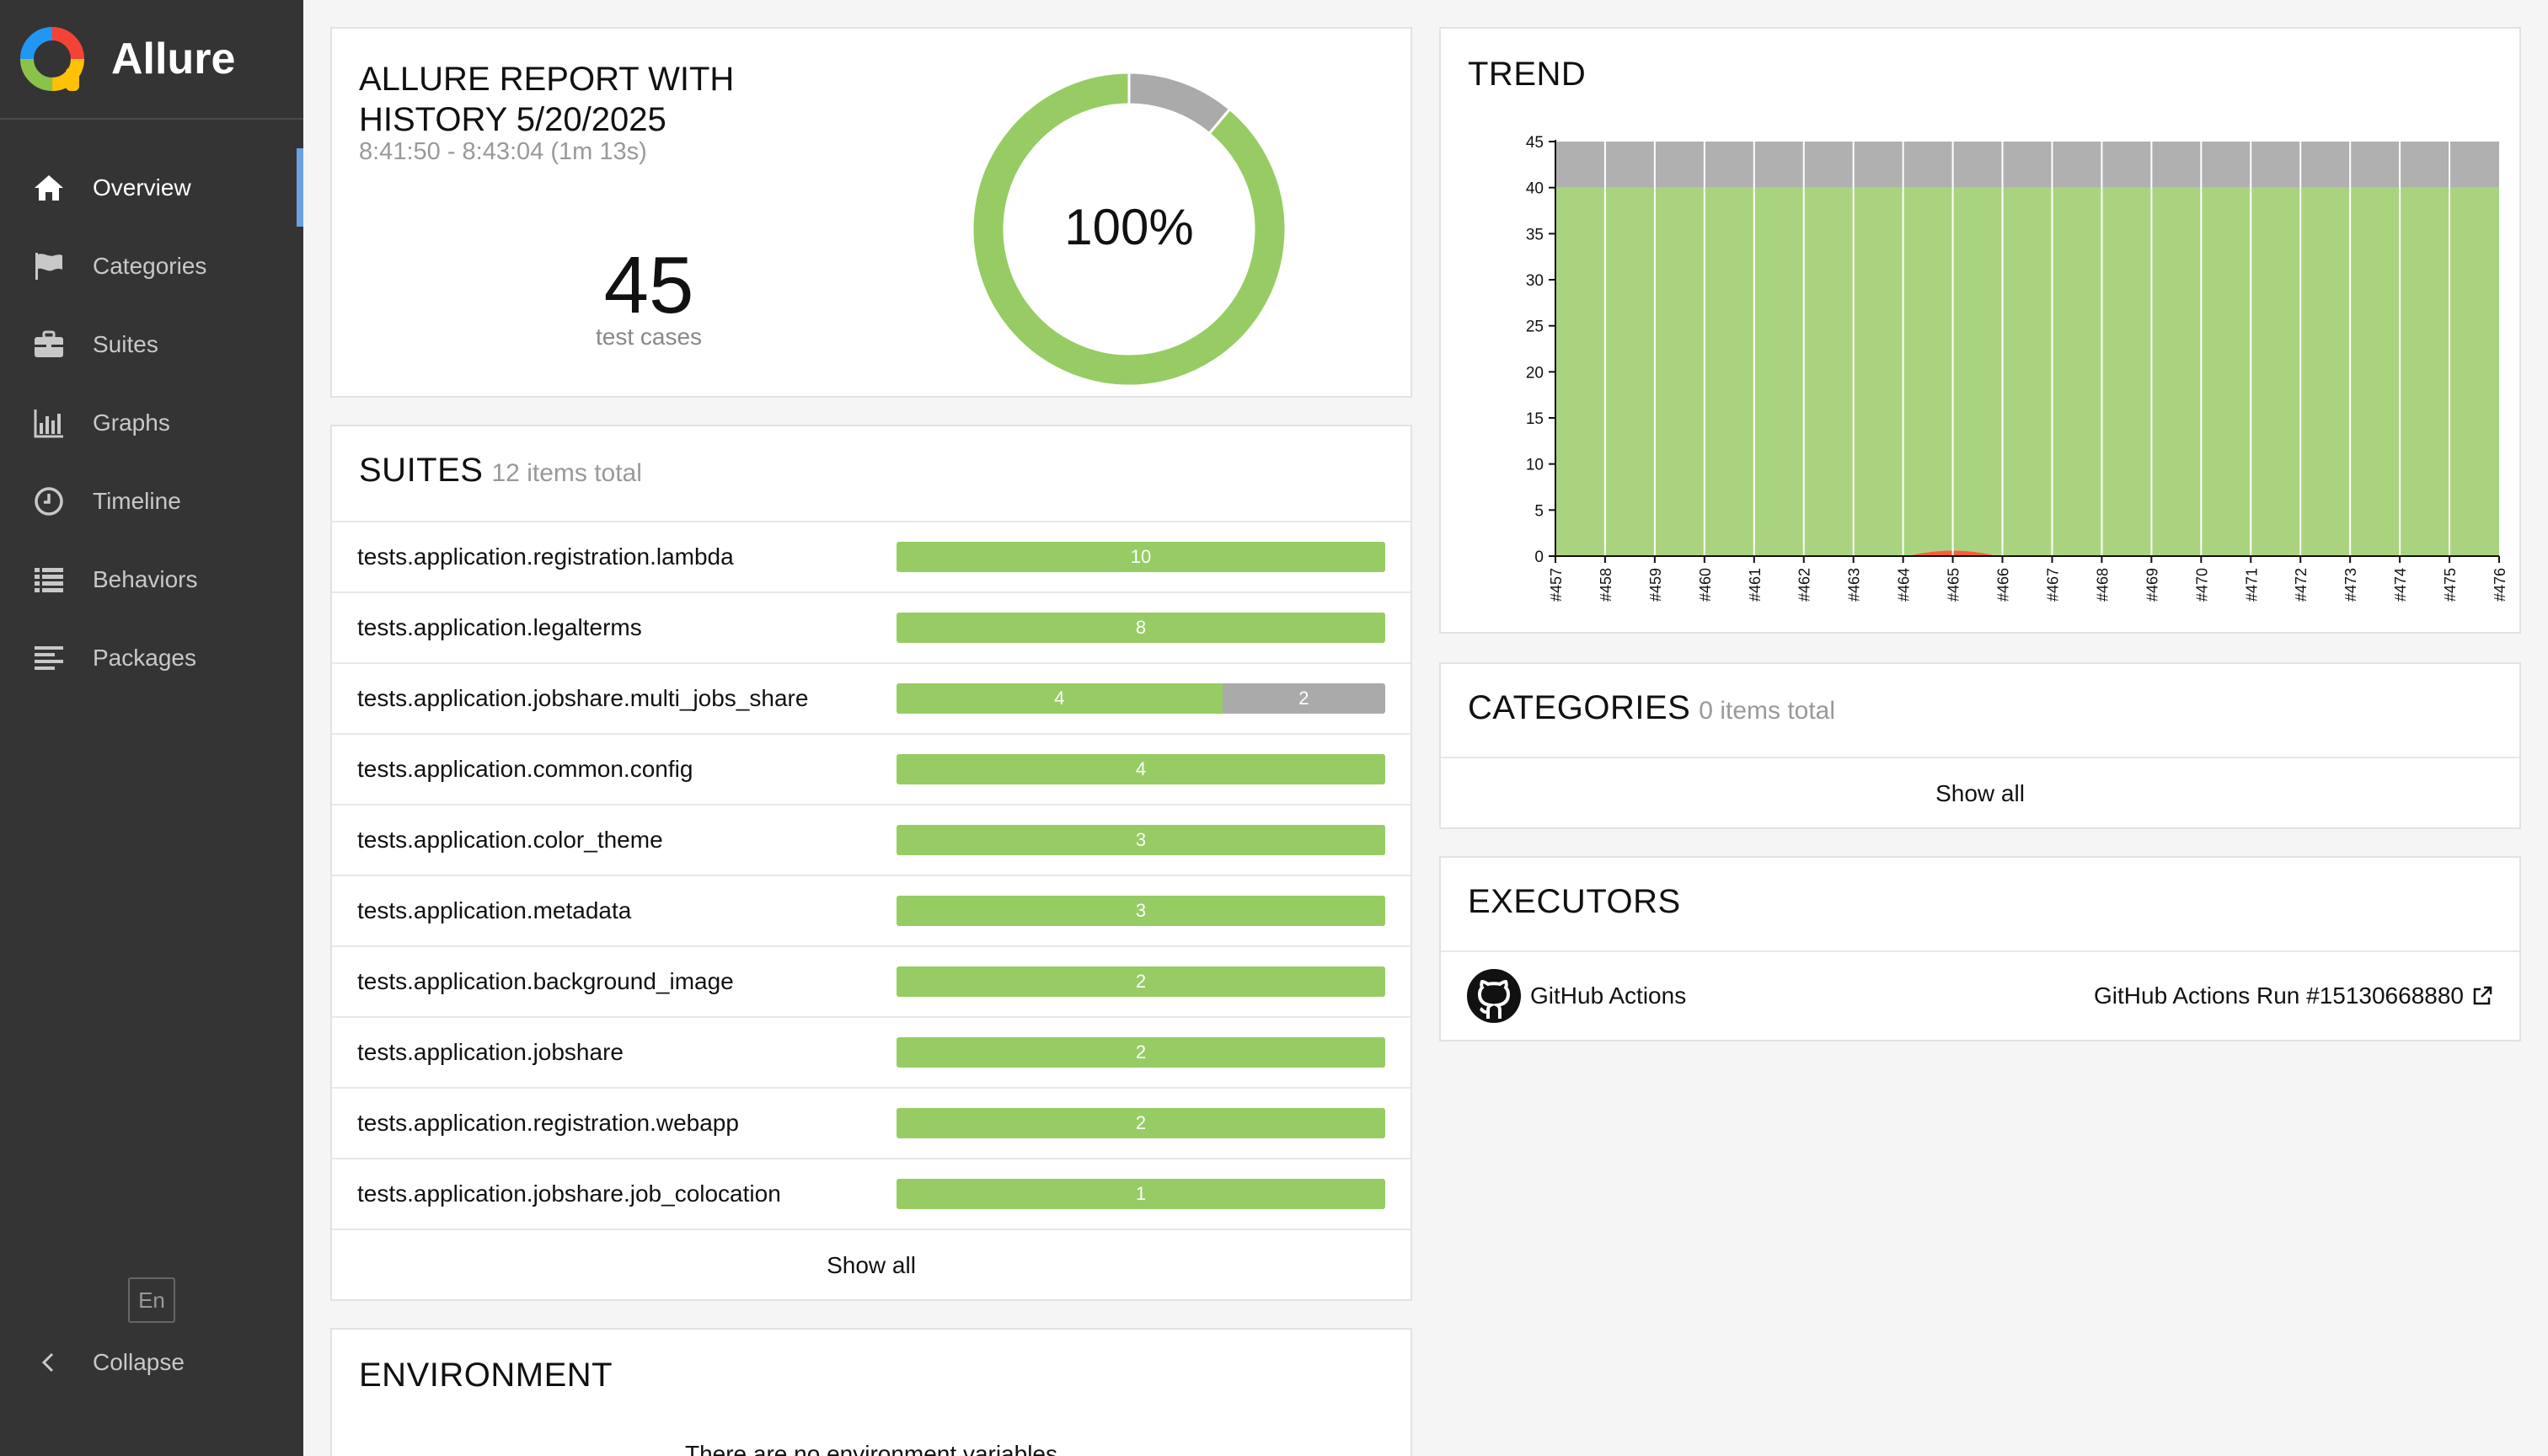  Describe the element at coordinates (1535, 143) in the screenshot. I see `trend-y-tick-label: 45` at that location.